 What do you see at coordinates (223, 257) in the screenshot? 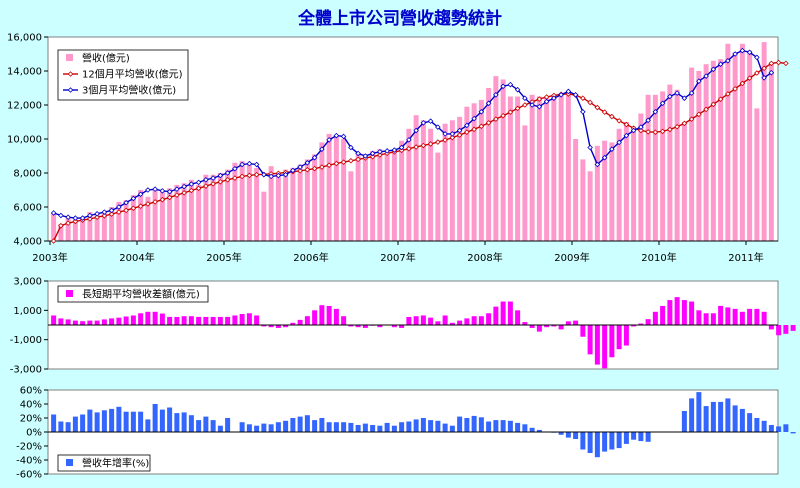
I see `x-tick-label: 2005年` at bounding box center [223, 257].